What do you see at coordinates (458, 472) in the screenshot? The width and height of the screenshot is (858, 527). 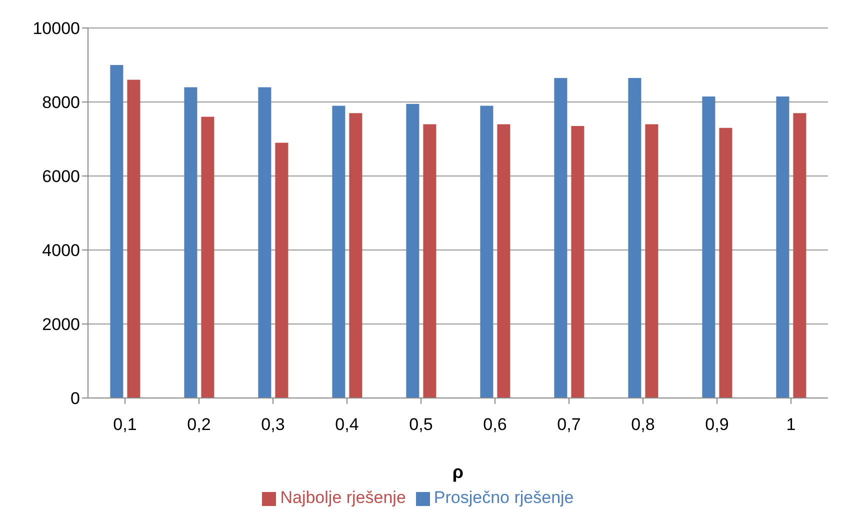 I see `x-axis-title: ρ` at bounding box center [458, 472].